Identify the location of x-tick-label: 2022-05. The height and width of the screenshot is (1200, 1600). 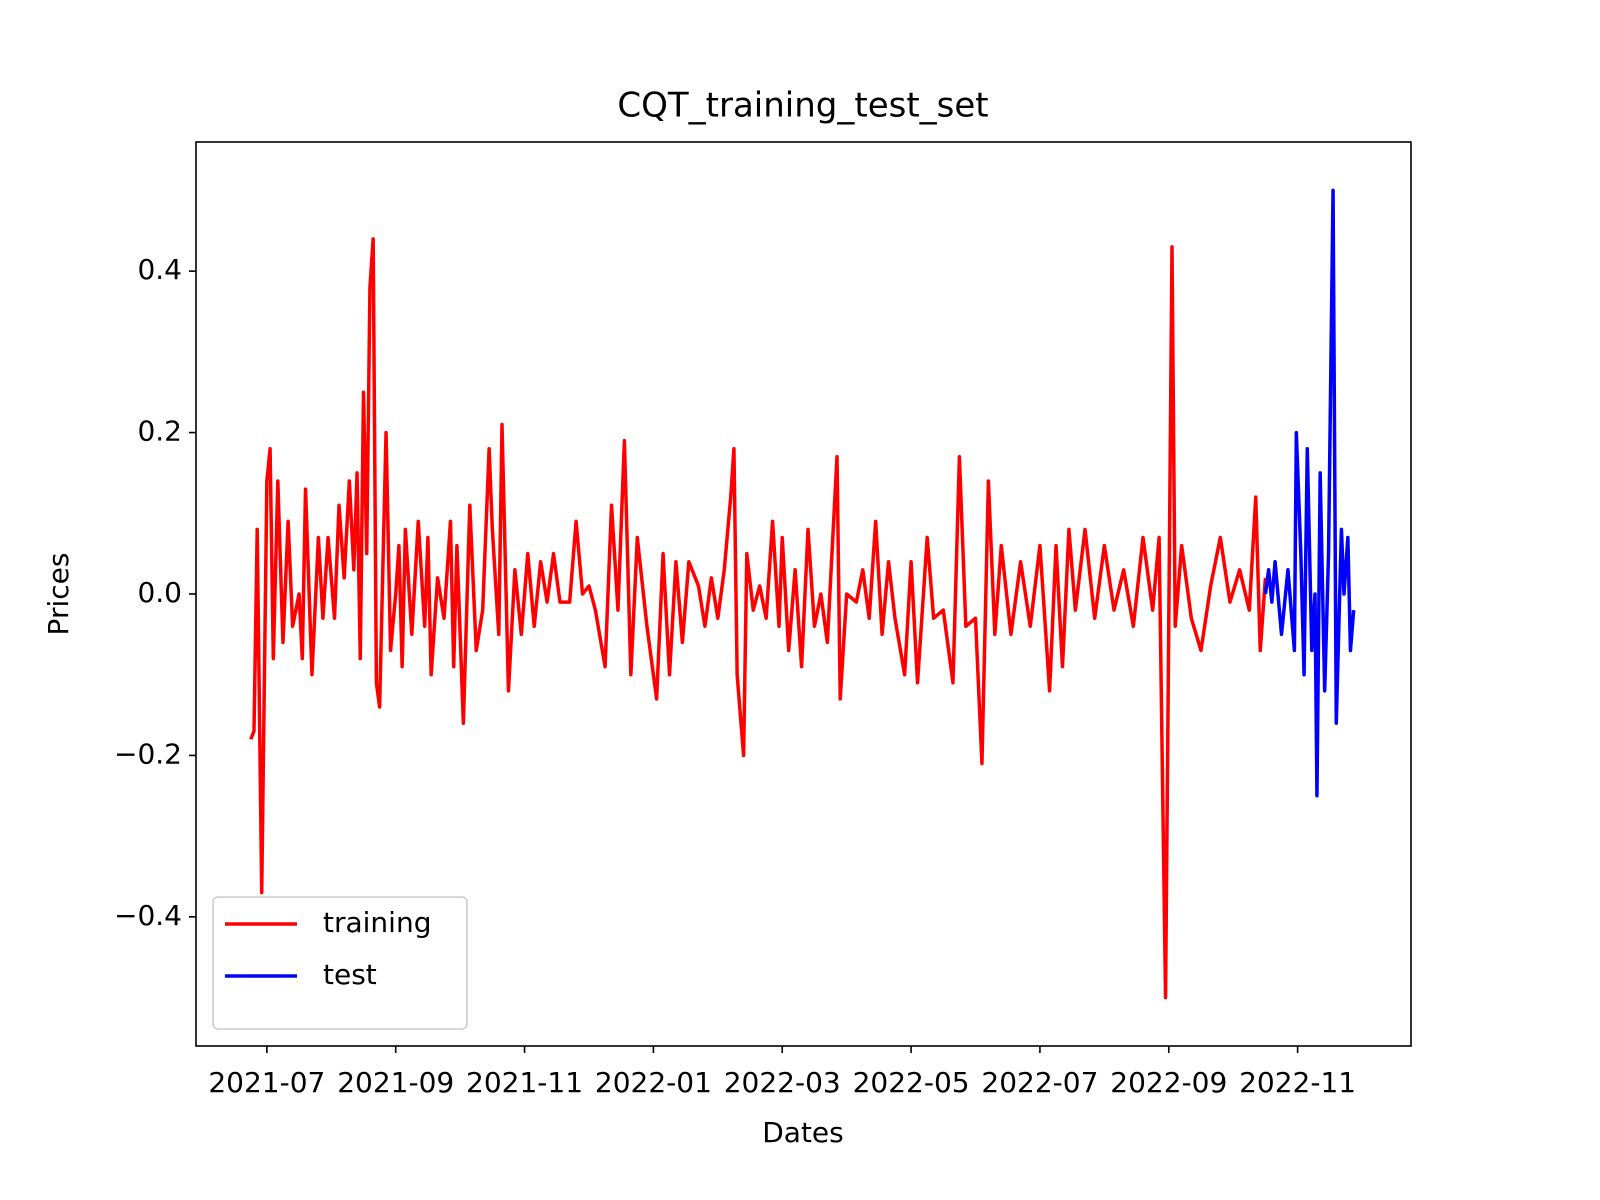
(911, 1082).